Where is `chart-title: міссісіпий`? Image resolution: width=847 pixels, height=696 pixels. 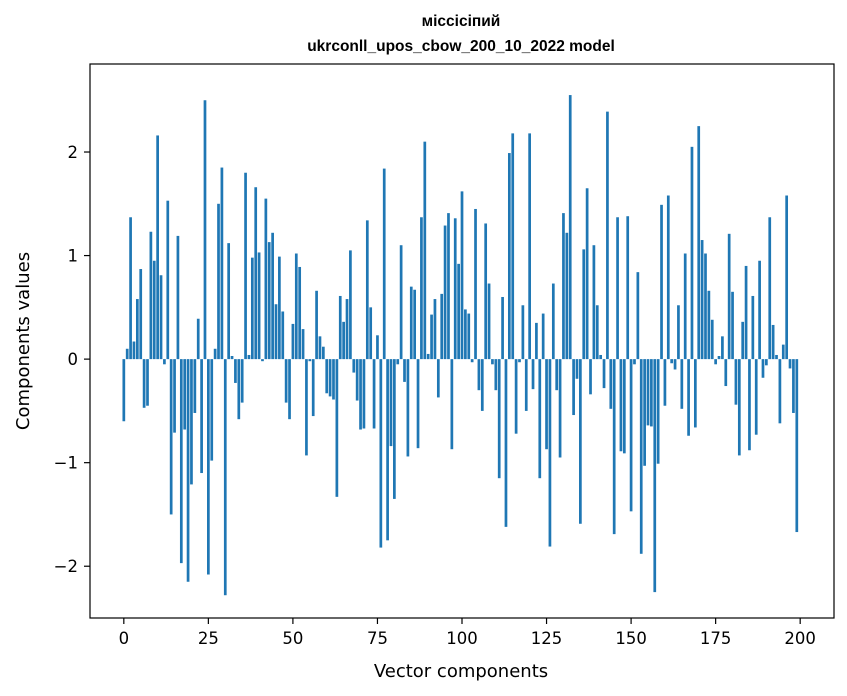 chart-title: міссісіпий is located at coordinates (461, 21).